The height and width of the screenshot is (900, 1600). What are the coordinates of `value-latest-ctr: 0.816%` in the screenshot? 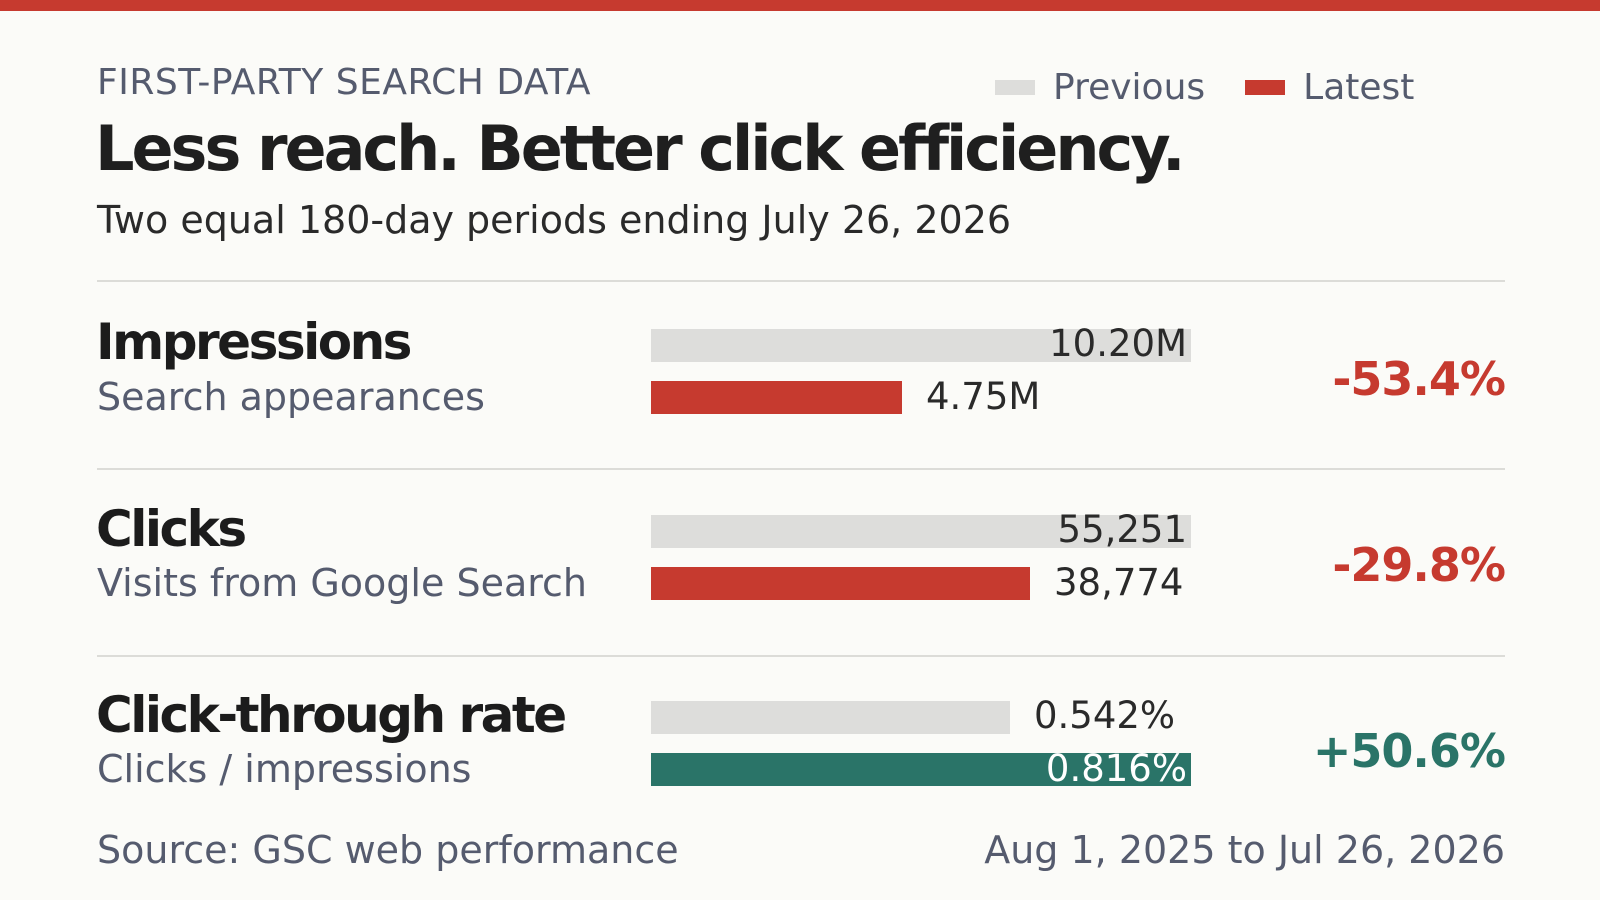 It's located at (1116, 768).